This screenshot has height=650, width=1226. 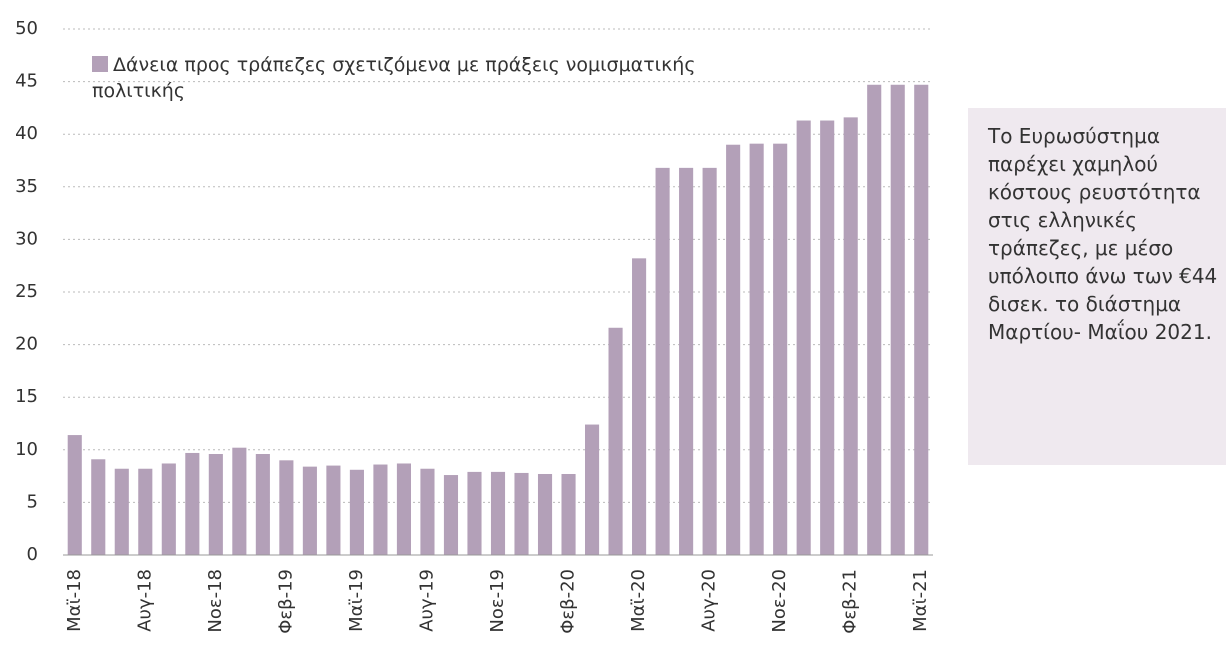 What do you see at coordinates (26, 133) in the screenshot?
I see `y-tick-label: 40` at bounding box center [26, 133].